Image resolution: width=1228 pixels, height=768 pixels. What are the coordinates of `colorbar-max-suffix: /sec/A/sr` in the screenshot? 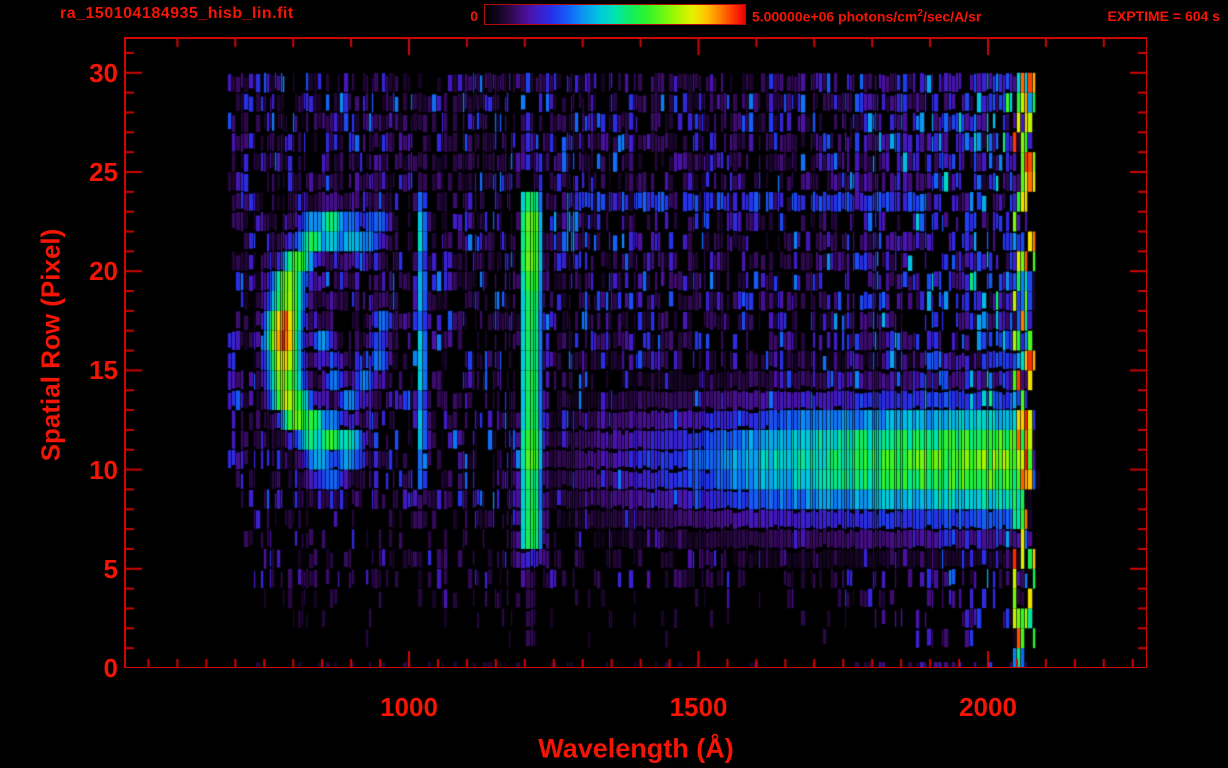 It's located at (952, 16).